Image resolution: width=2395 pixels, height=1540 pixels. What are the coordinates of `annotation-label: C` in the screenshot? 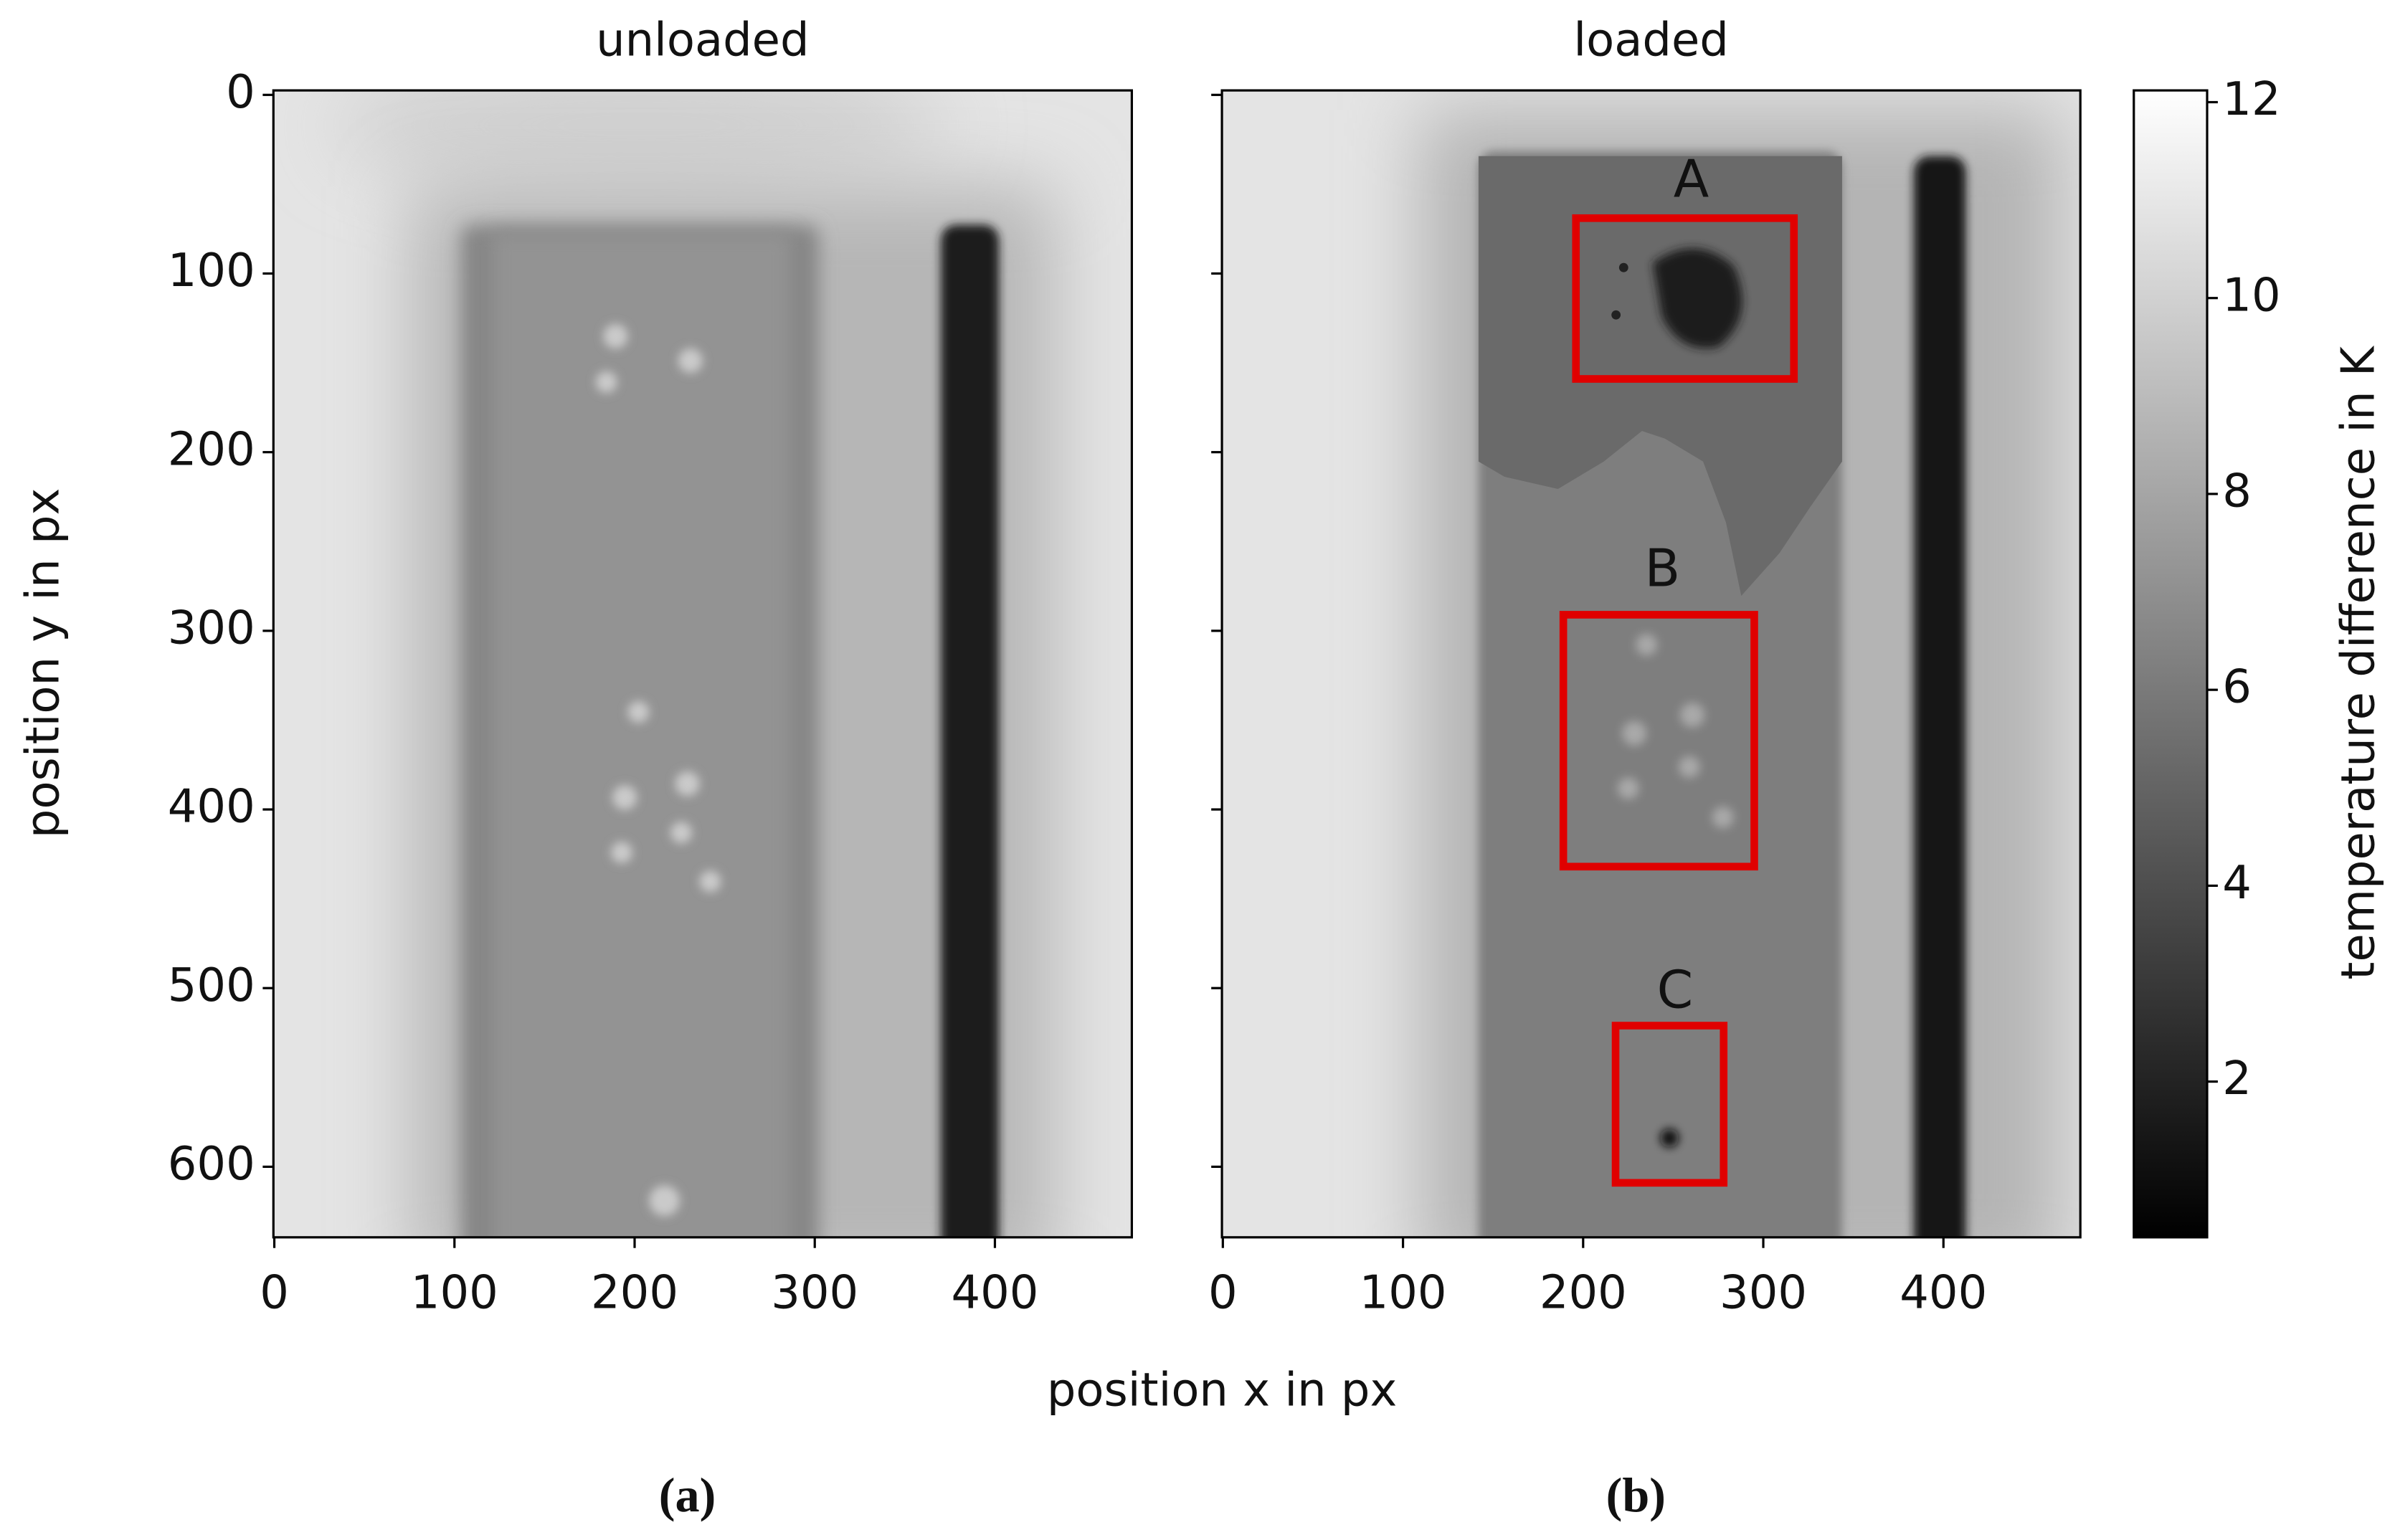 It's located at (1675, 991).